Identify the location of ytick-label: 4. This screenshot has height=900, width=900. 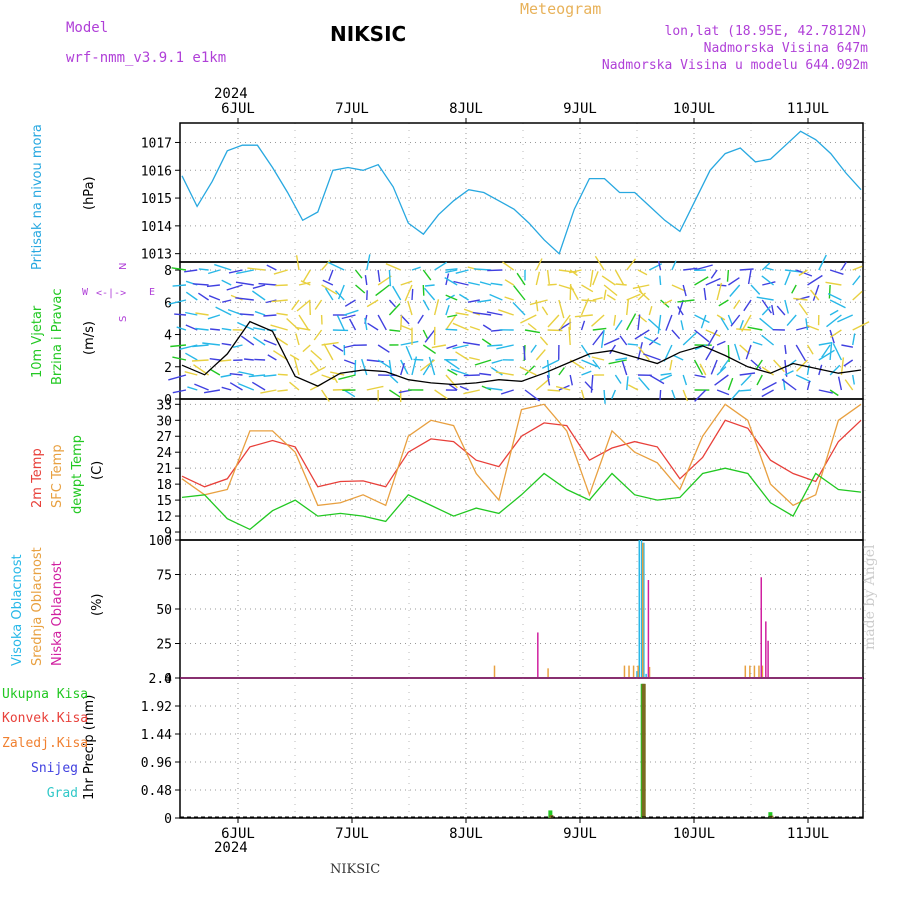
(168, 336).